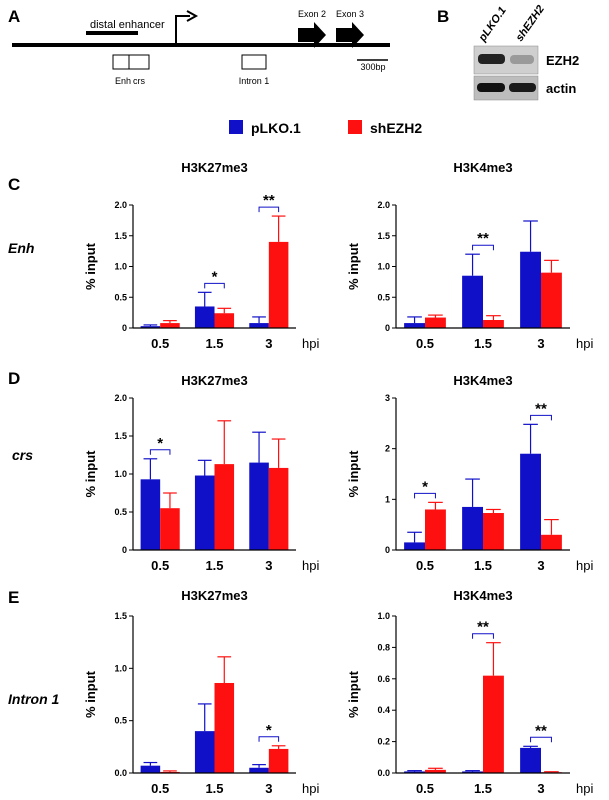 Image resolution: width=609 pixels, height=800 pixels. What do you see at coordinates (383, 647) in the screenshot?
I see `y-tick-label: 0.8` at bounding box center [383, 647].